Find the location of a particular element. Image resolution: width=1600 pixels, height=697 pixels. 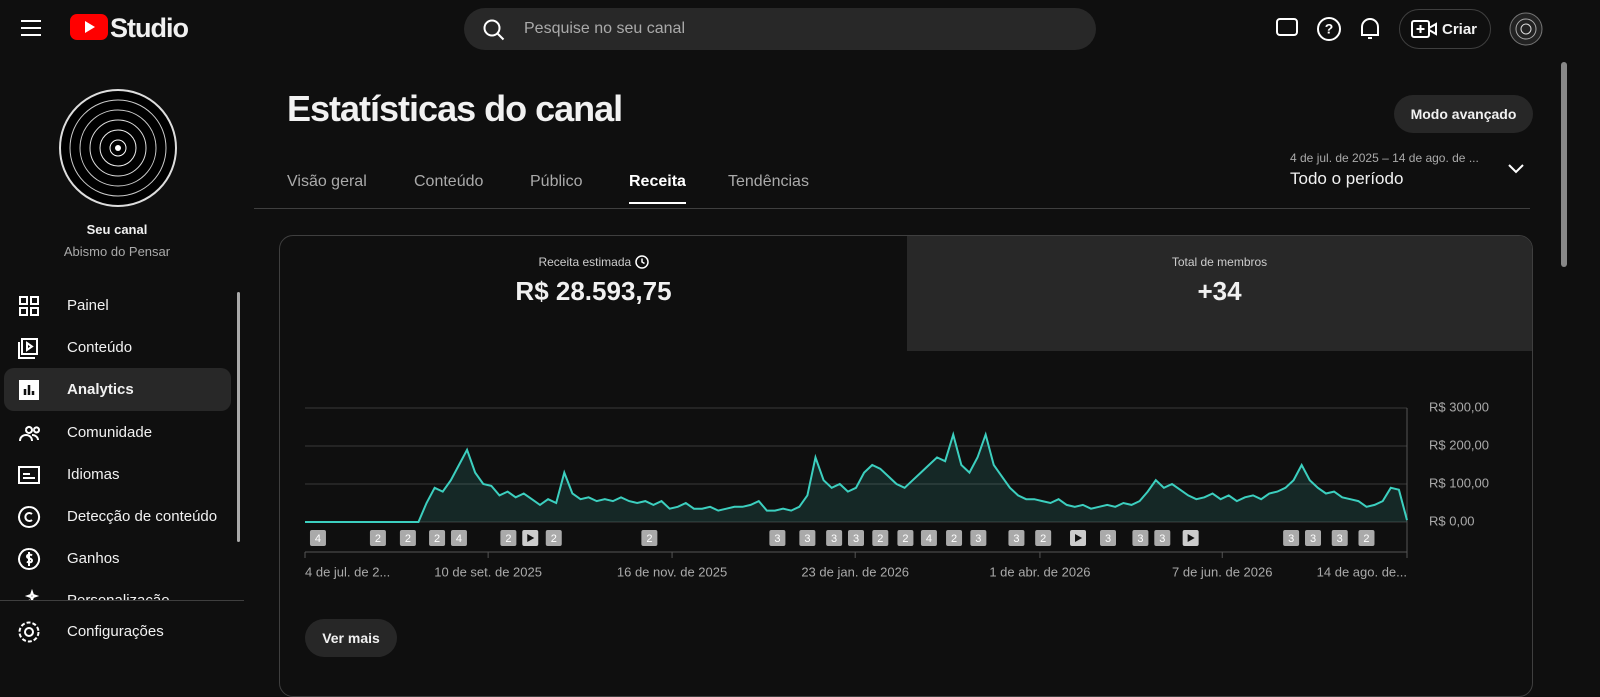

nav-label: Personalização is located at coordinates (118, 596).